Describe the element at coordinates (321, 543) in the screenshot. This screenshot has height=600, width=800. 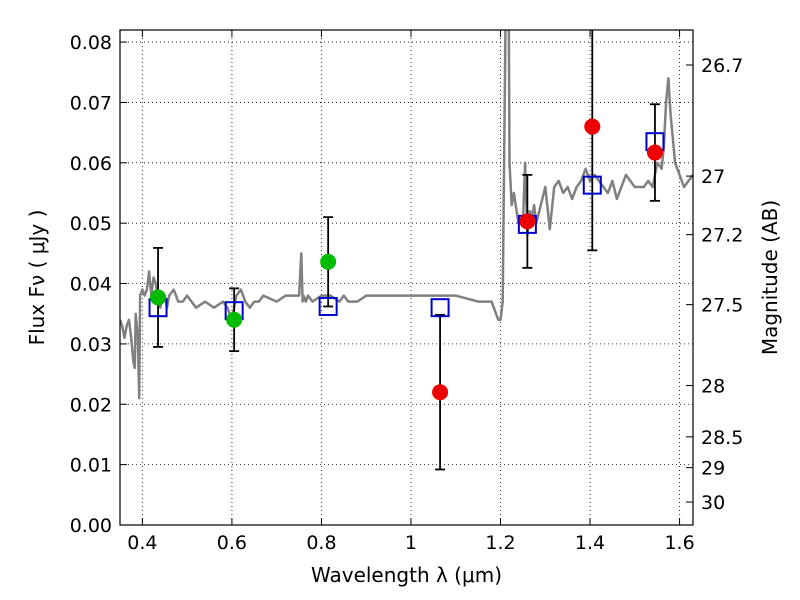
I see `x-tick-label: 0.8` at that location.